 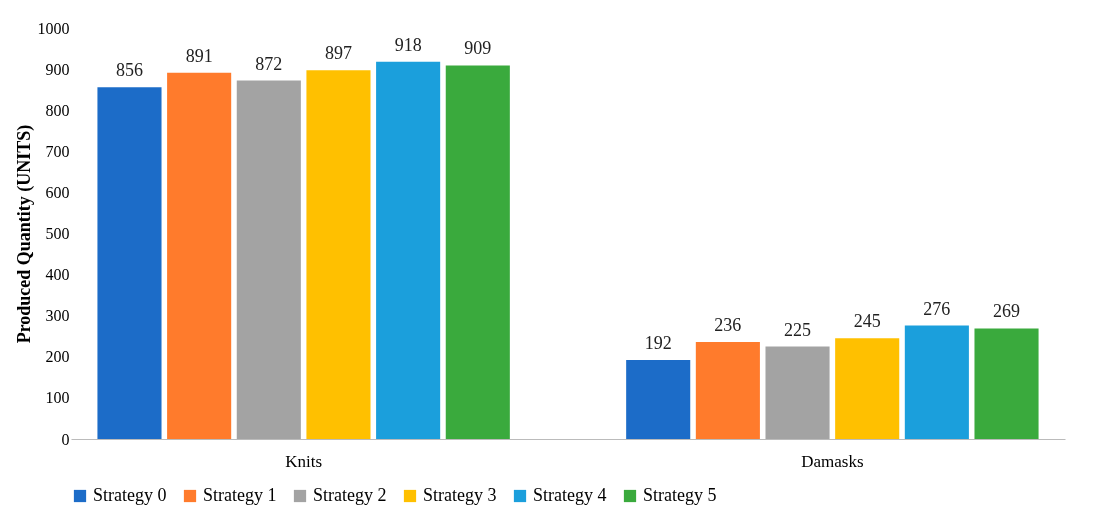 I want to click on data-label: 872, so click(x=269, y=63).